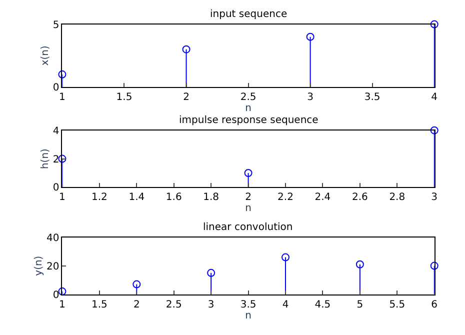 The image size is (465, 335). Describe the element at coordinates (360, 304) in the screenshot. I see `x-tick-label: 5` at that location.